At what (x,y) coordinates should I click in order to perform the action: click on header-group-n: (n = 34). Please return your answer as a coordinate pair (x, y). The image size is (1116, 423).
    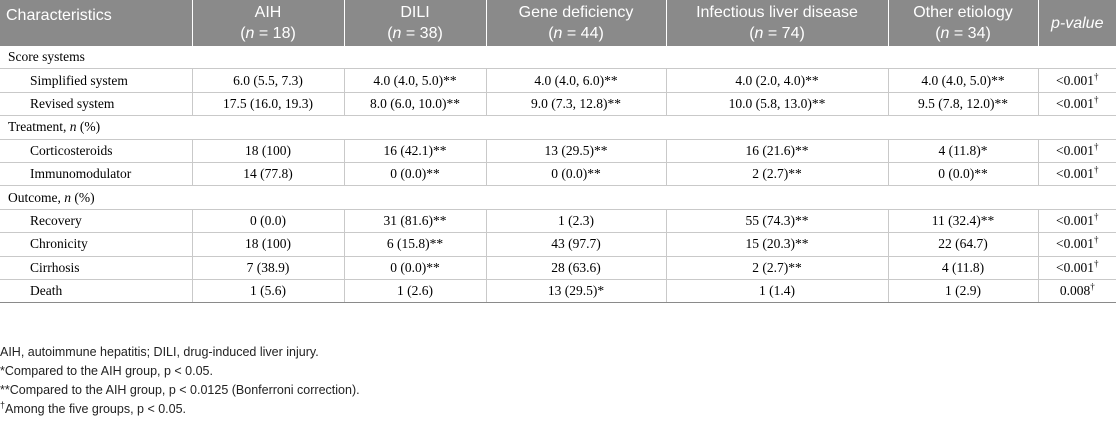
    Looking at the image, I should click on (963, 33).